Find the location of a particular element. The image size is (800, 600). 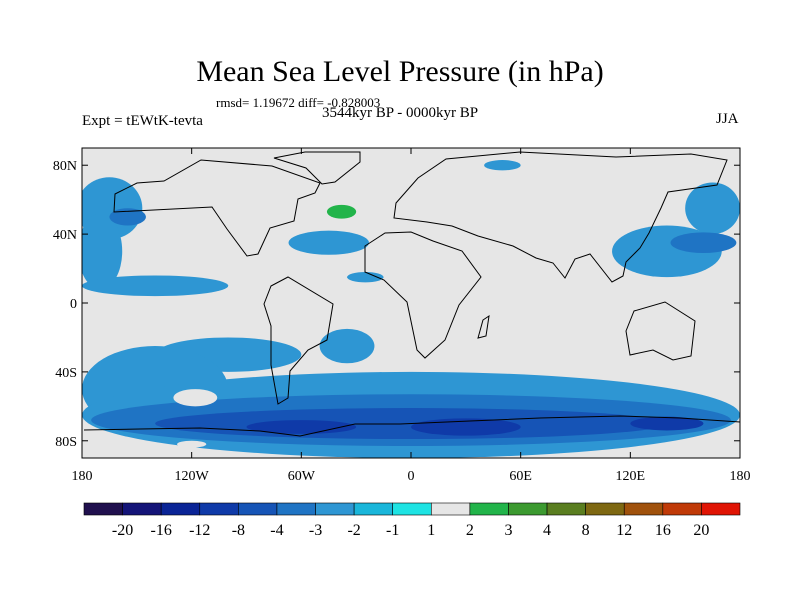

colorbar-label: 2 is located at coordinates (470, 530).